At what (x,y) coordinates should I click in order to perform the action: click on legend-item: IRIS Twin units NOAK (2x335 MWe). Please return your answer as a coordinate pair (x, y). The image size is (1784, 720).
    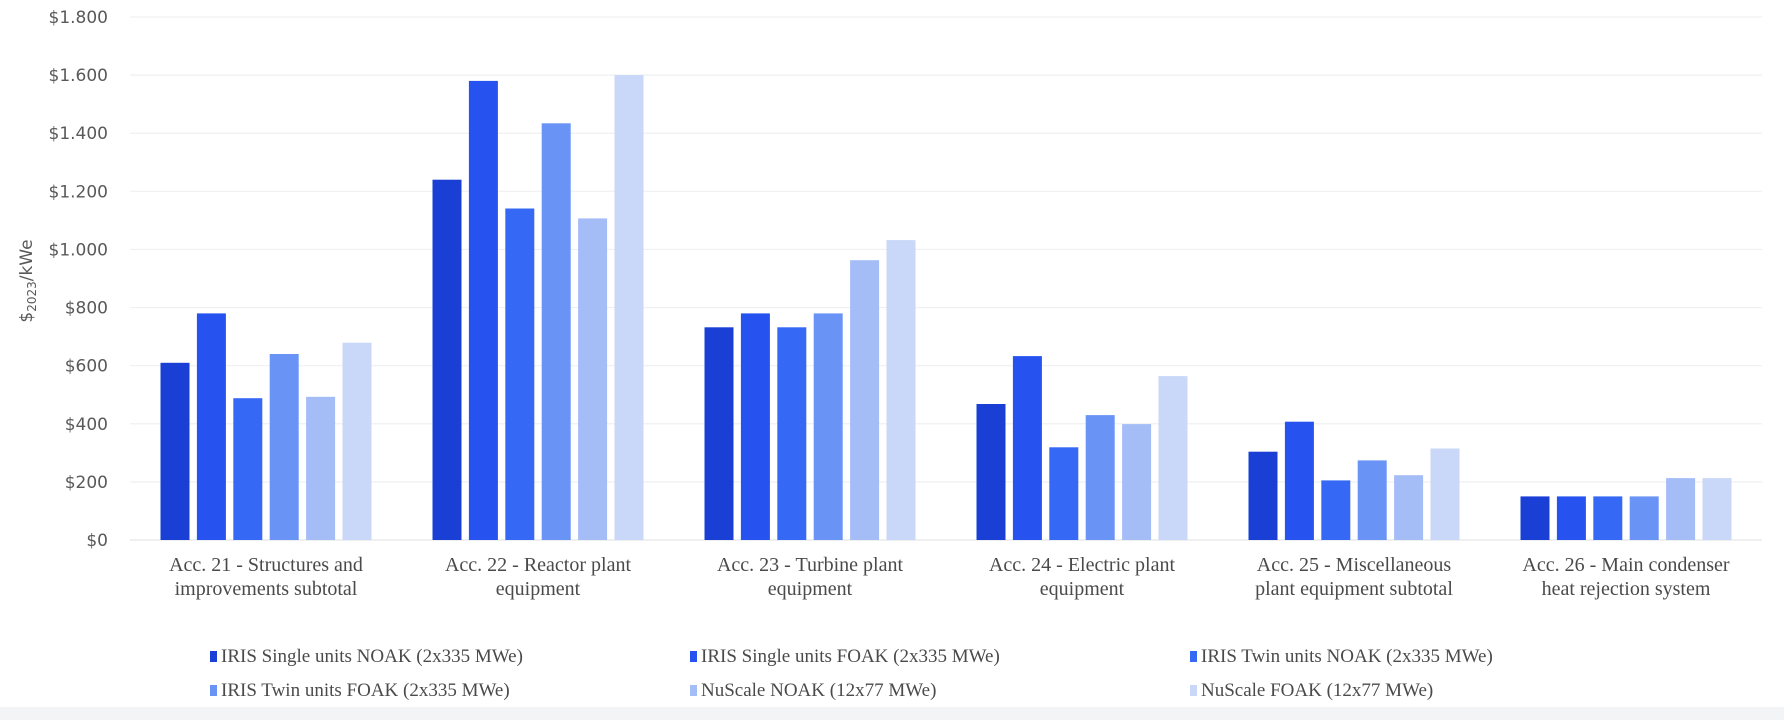
    Looking at the image, I should click on (1341, 656).